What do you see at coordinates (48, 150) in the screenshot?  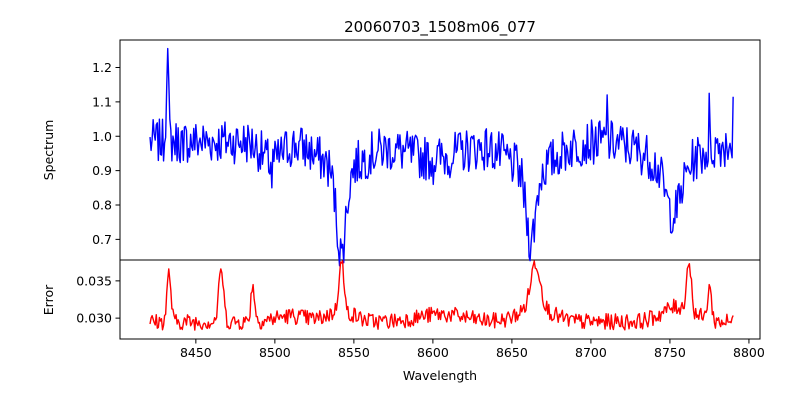 I see `spectrum-y-axis-label: Spectrum` at bounding box center [48, 150].